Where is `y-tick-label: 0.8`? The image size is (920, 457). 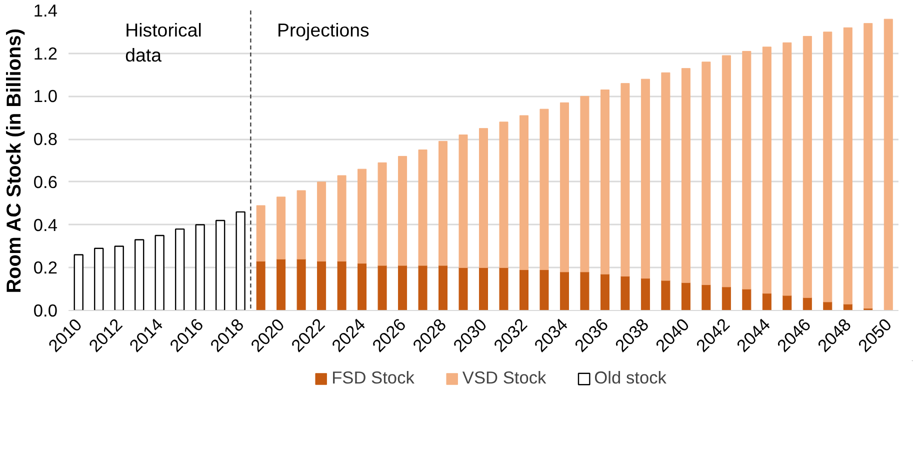
y-tick-label: 0.8 is located at coordinates (45, 139).